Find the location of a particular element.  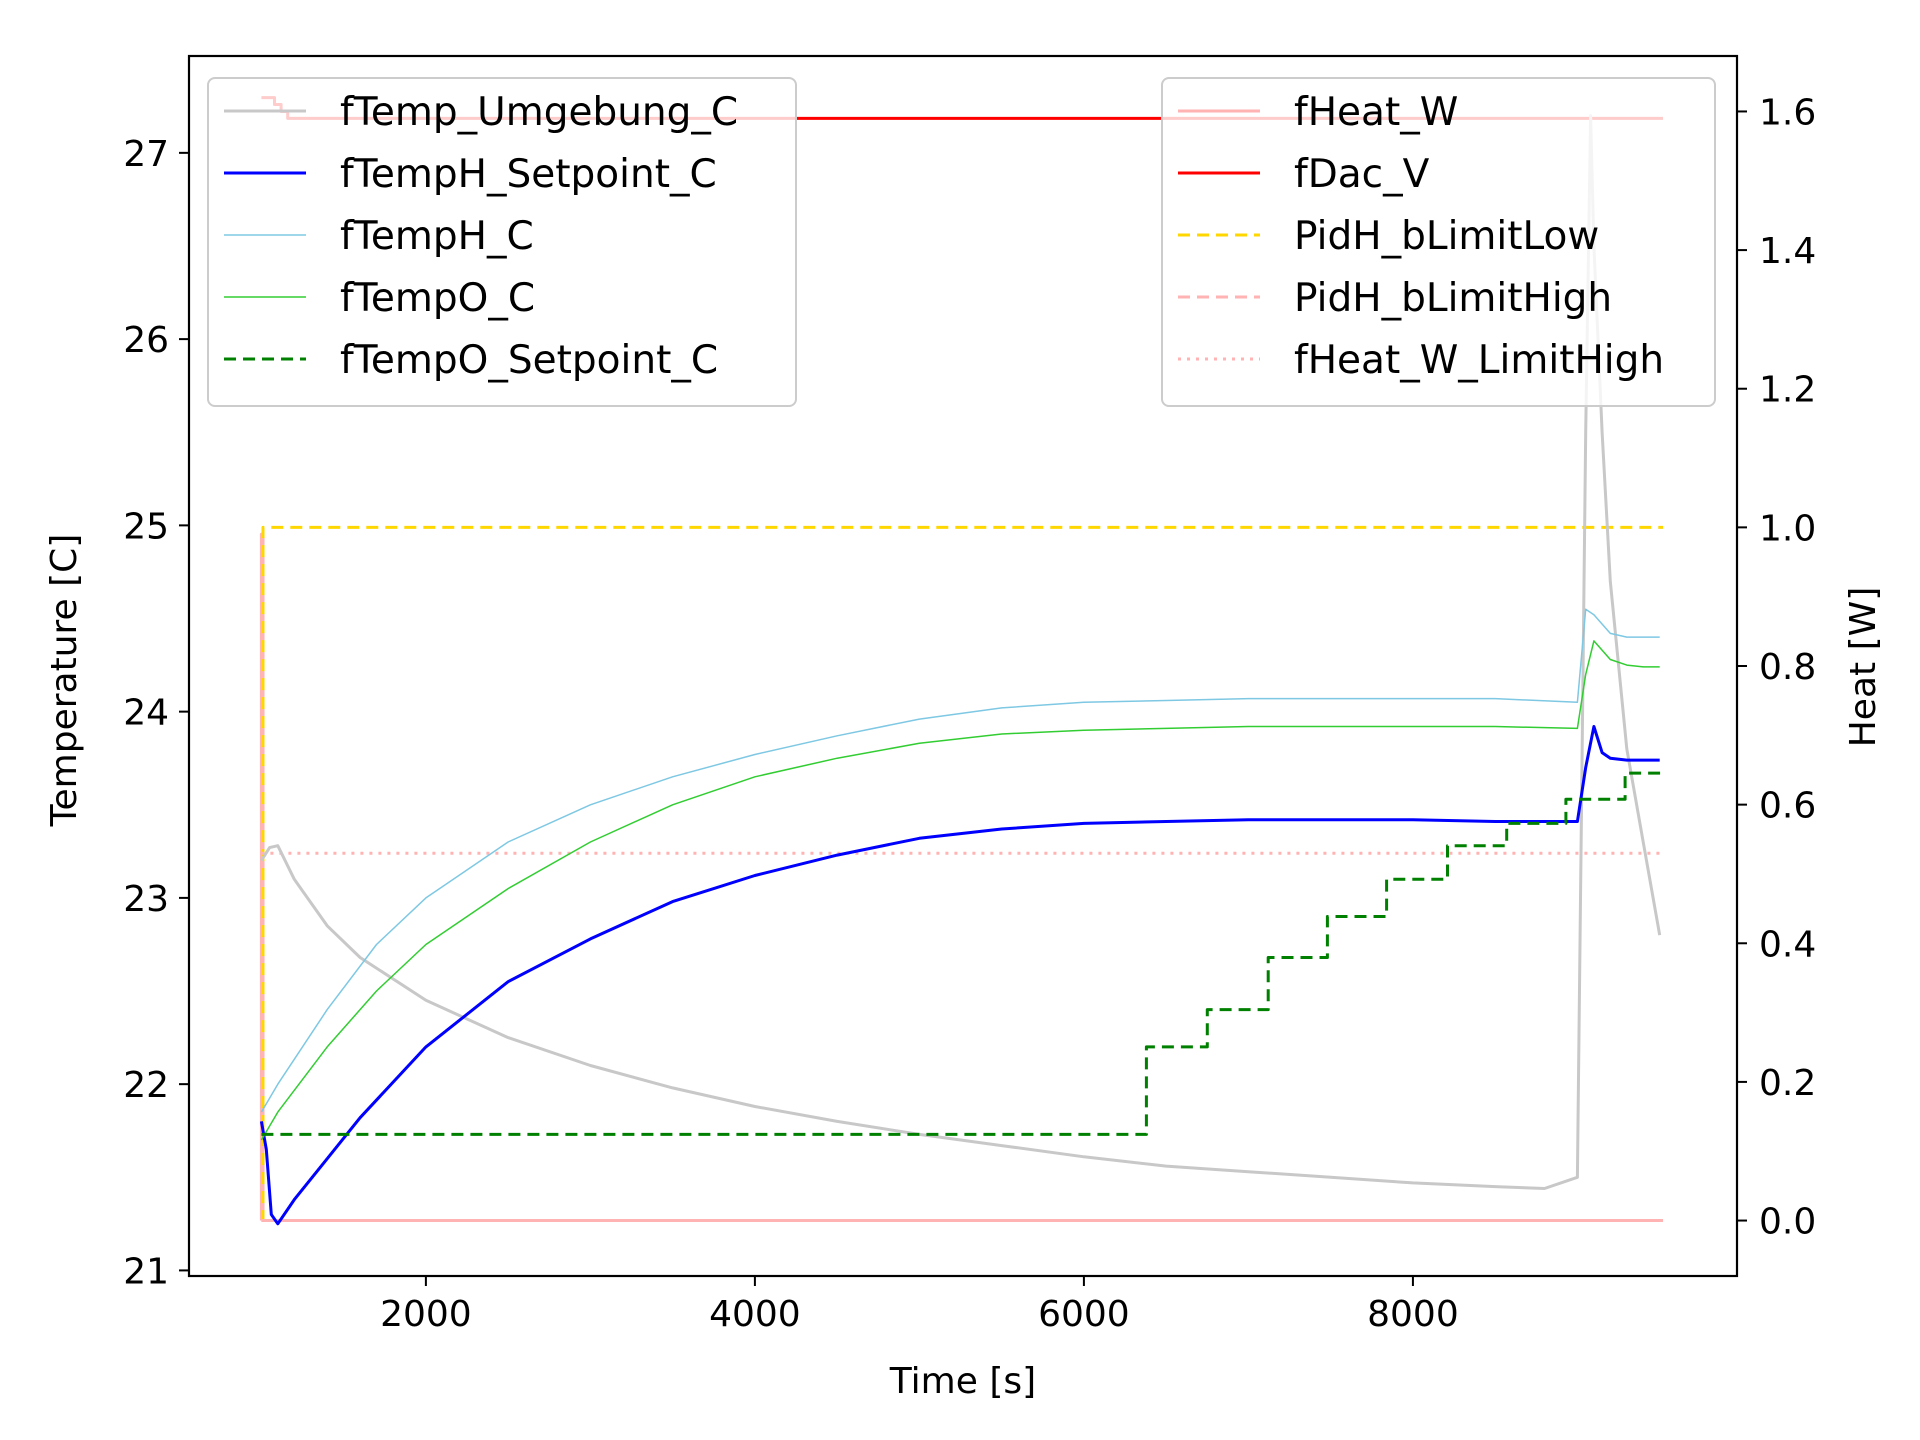

x-axis-label: Time [s] is located at coordinates (962, 1381).